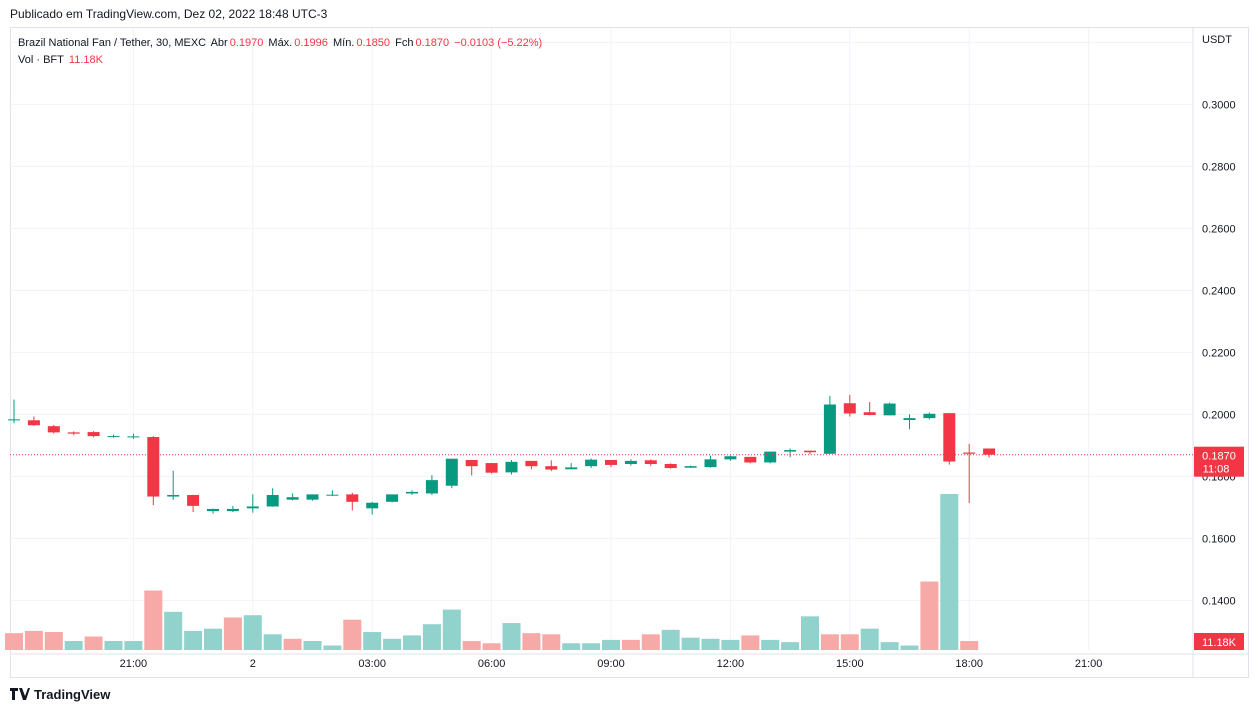 The height and width of the screenshot is (713, 1259). Describe the element at coordinates (246, 43) in the screenshot. I see `legend-open-value: 0.1970` at that location.